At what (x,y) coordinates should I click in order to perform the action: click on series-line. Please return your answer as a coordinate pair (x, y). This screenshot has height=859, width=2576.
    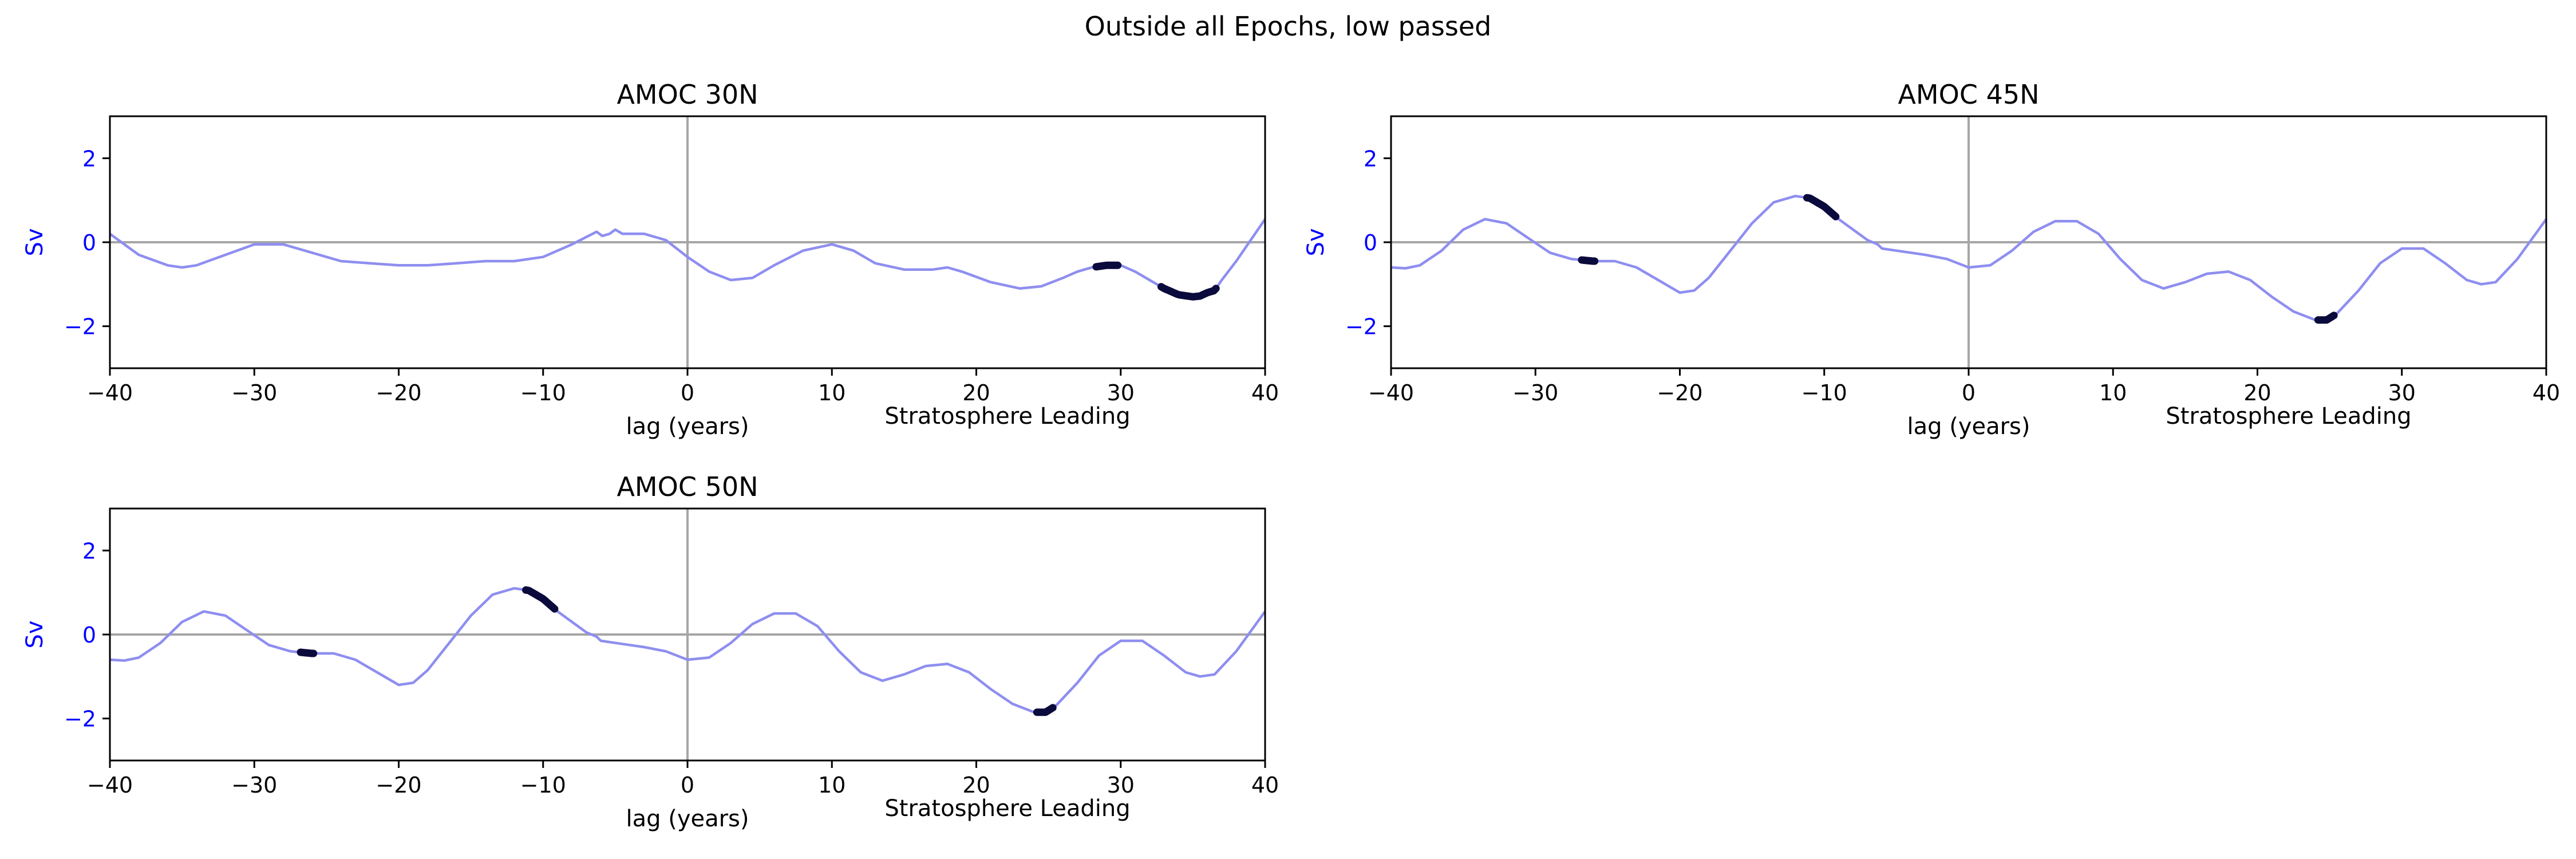
    Looking at the image, I should click on (687, 258).